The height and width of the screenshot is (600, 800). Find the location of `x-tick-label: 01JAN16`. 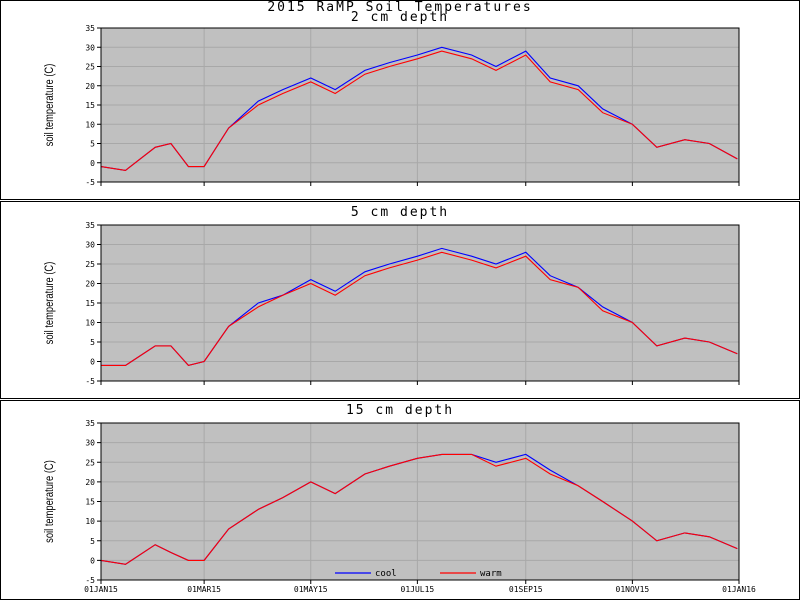

x-tick-label: 01JAN16 is located at coordinates (739, 589).